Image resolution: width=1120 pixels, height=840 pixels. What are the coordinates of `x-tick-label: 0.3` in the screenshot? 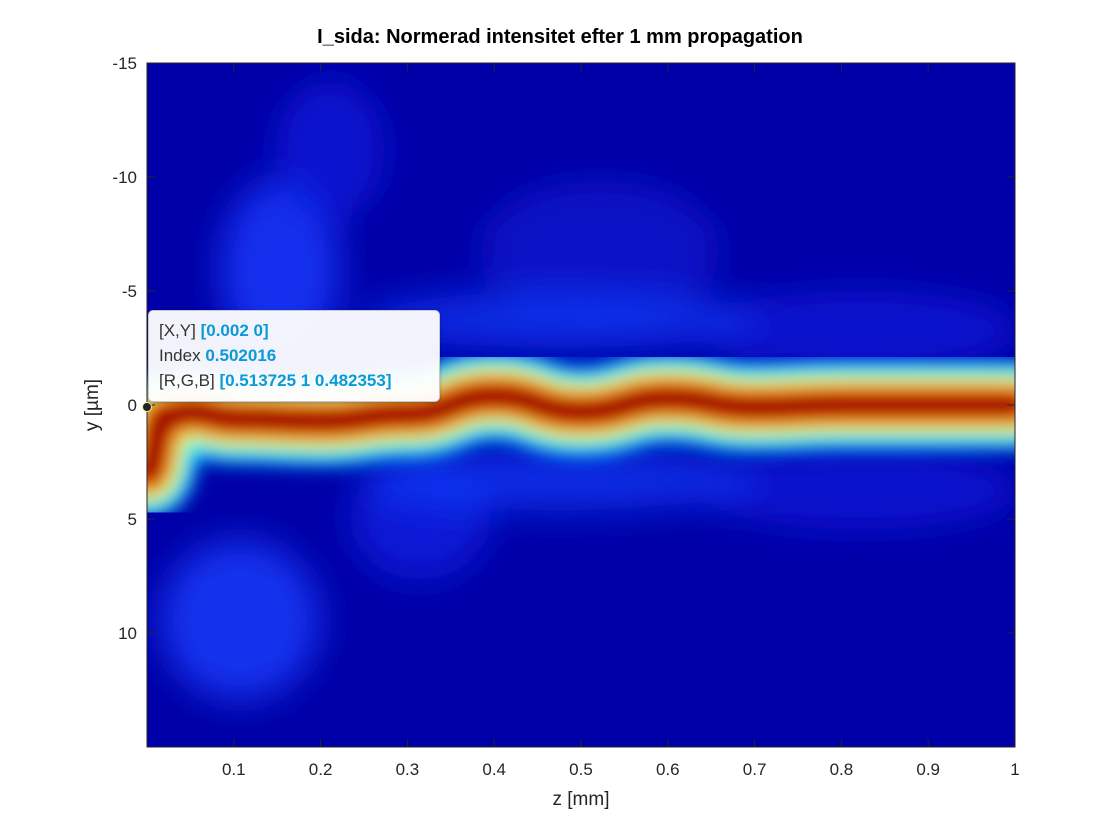 It's located at (408, 769).